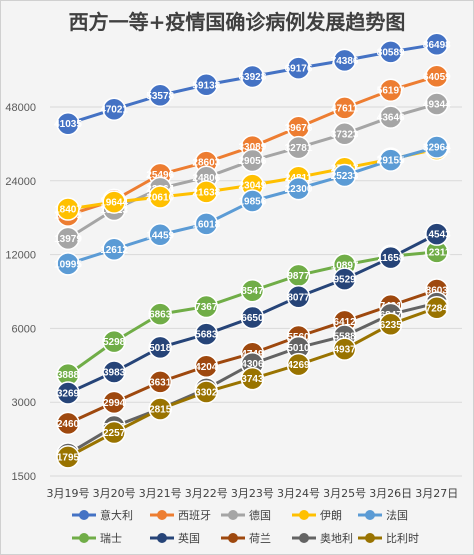  Describe the element at coordinates (298, 493) in the screenshot. I see `x-tick-label: 3月24号` at that location.